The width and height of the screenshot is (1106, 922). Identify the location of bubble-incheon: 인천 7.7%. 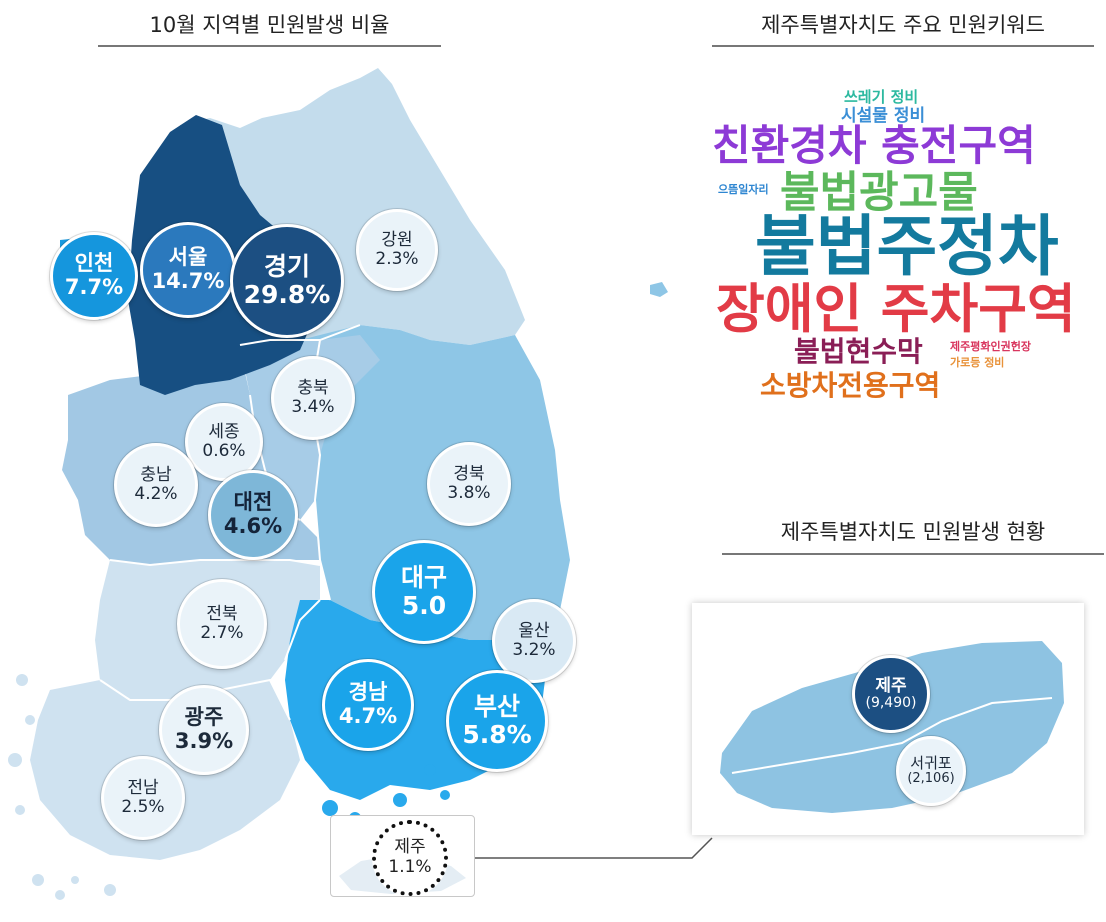
(94, 276).